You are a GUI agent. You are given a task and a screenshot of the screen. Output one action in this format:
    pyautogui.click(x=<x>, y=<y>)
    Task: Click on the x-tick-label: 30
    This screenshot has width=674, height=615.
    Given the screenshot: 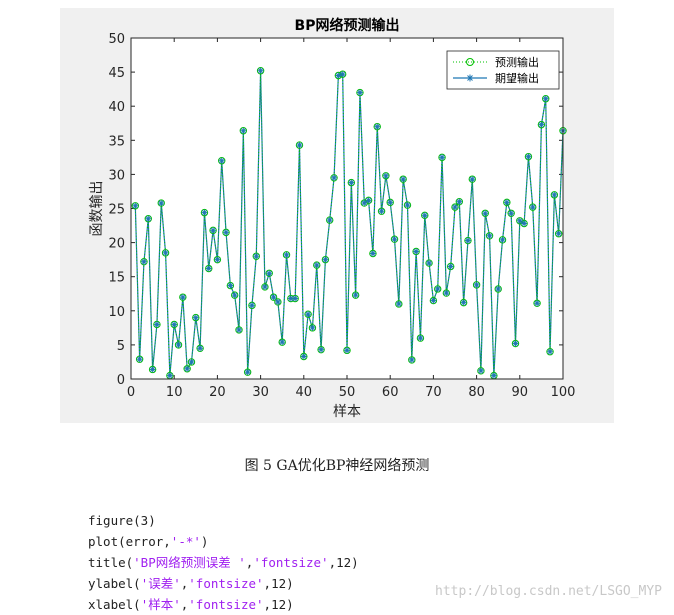 What is the action you would take?
    pyautogui.click(x=260, y=392)
    